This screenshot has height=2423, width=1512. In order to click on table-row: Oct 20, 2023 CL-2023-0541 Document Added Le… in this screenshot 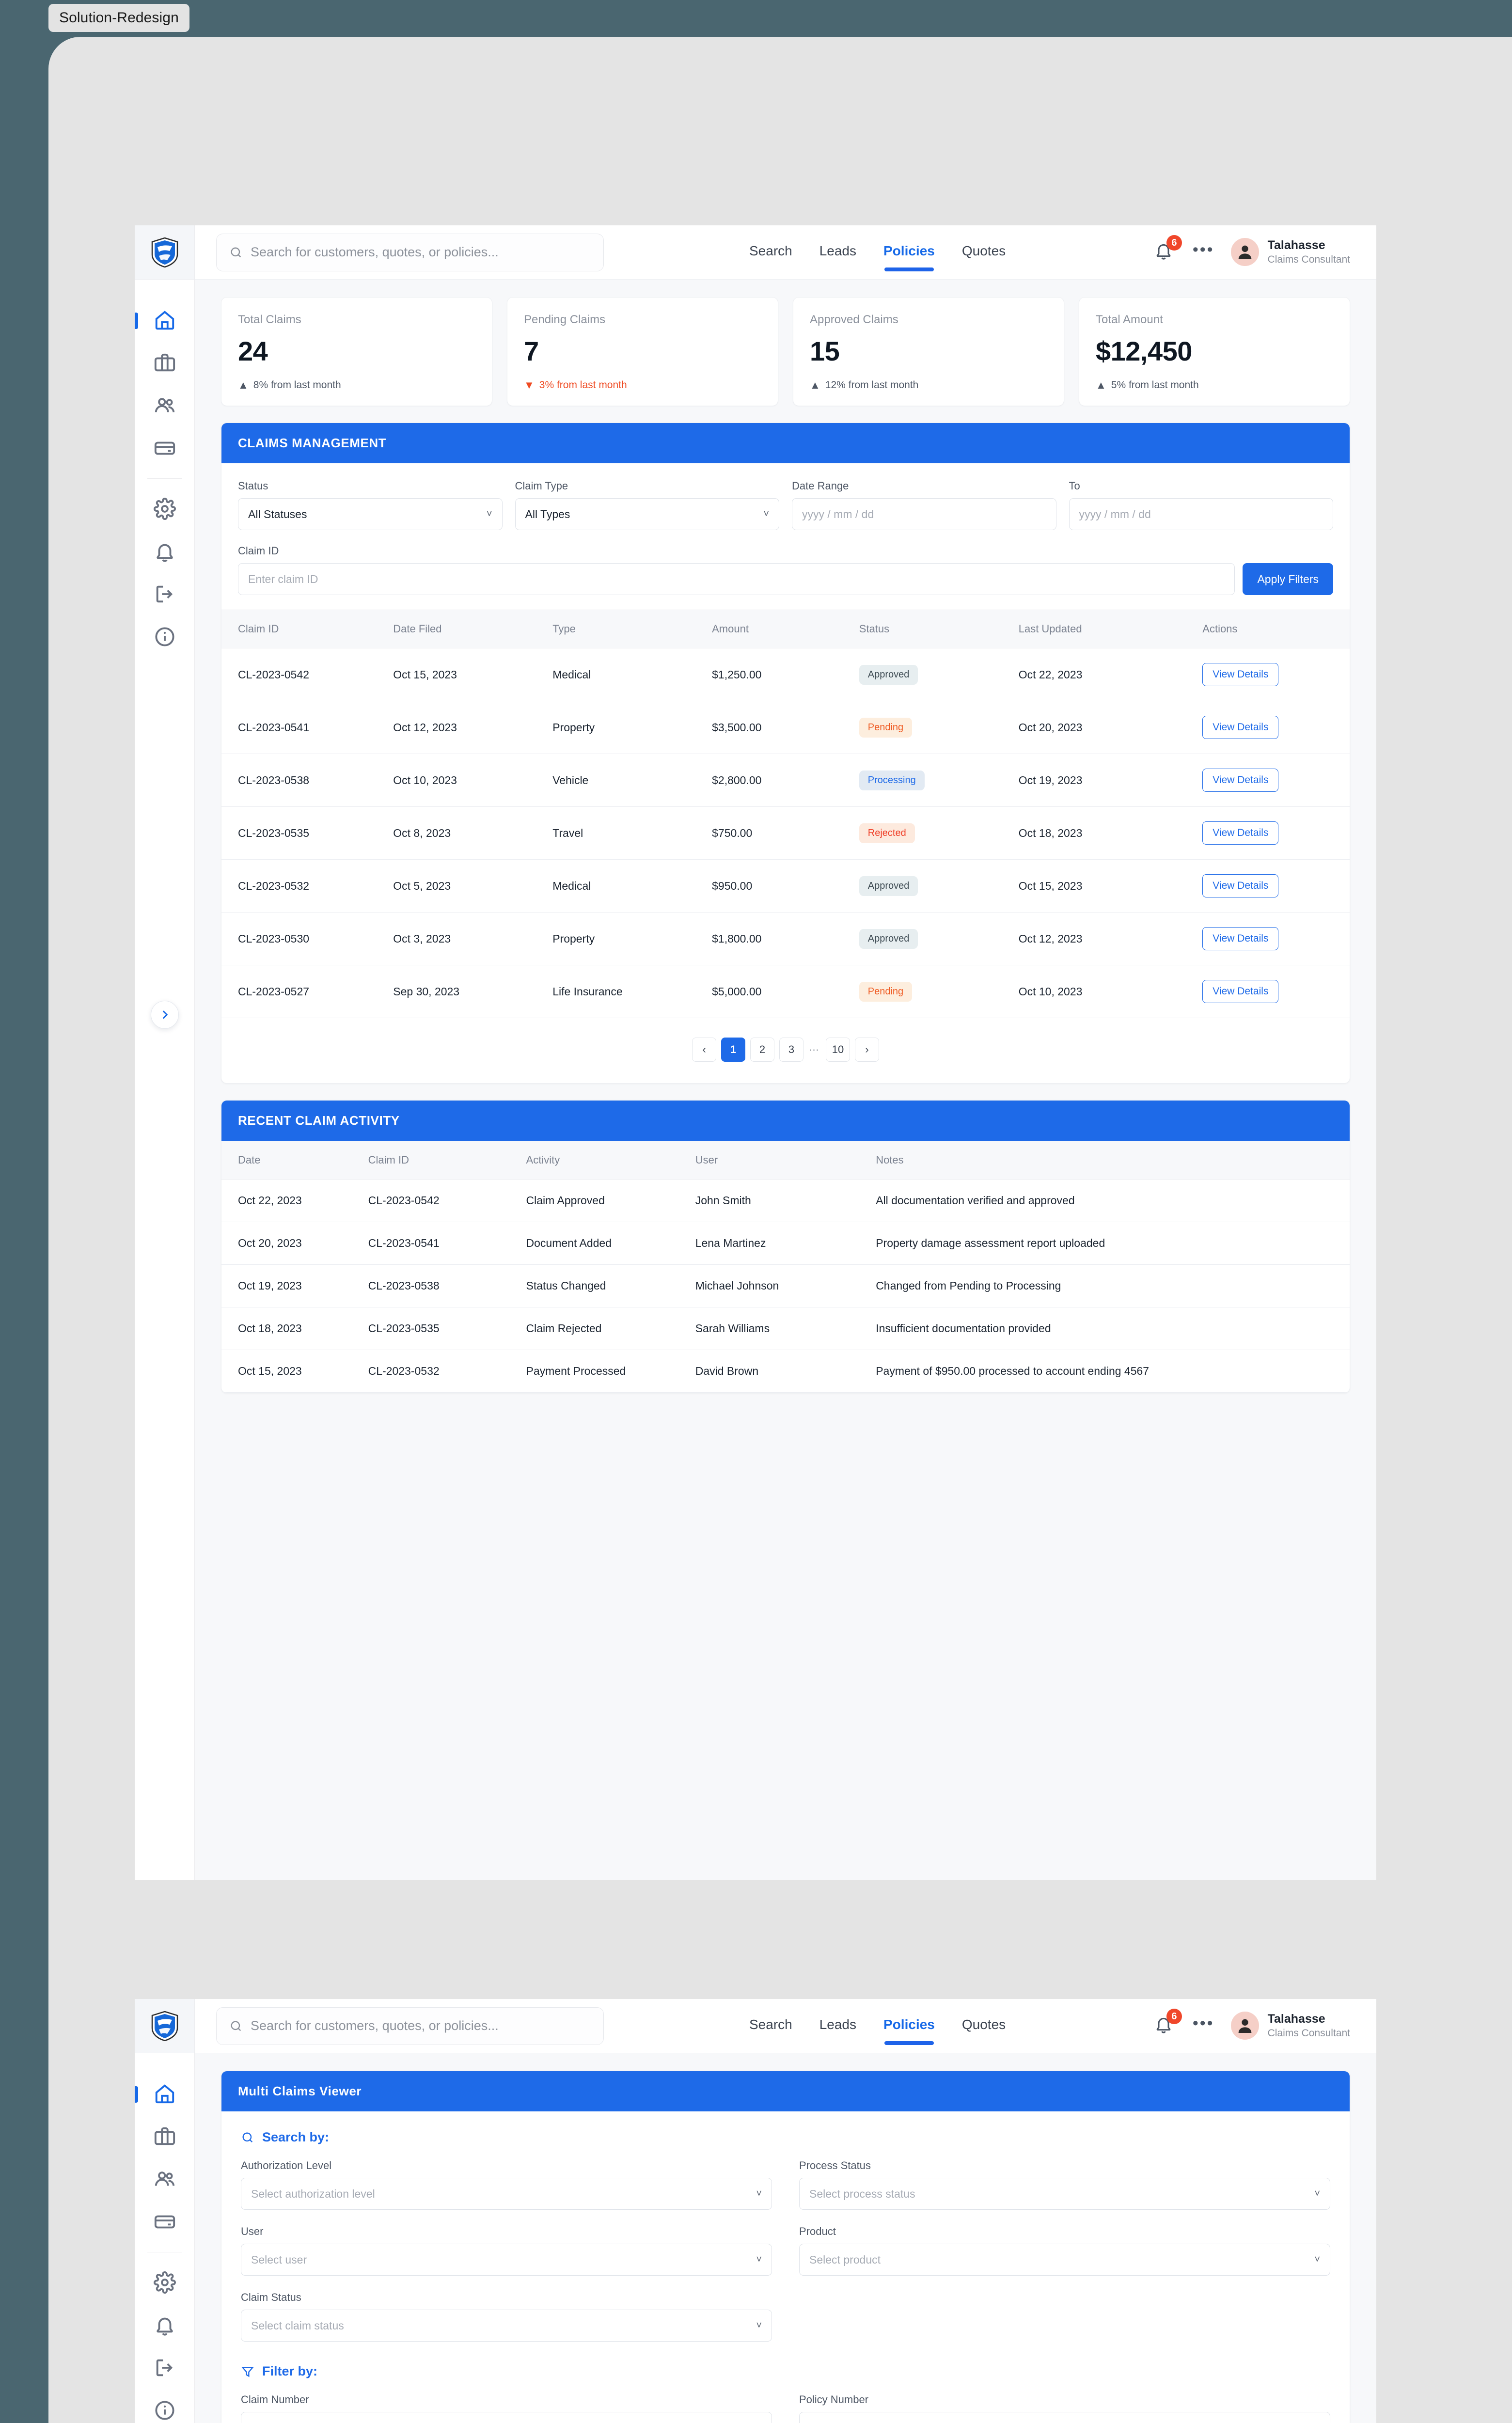, I will do `click(786, 1243)`.